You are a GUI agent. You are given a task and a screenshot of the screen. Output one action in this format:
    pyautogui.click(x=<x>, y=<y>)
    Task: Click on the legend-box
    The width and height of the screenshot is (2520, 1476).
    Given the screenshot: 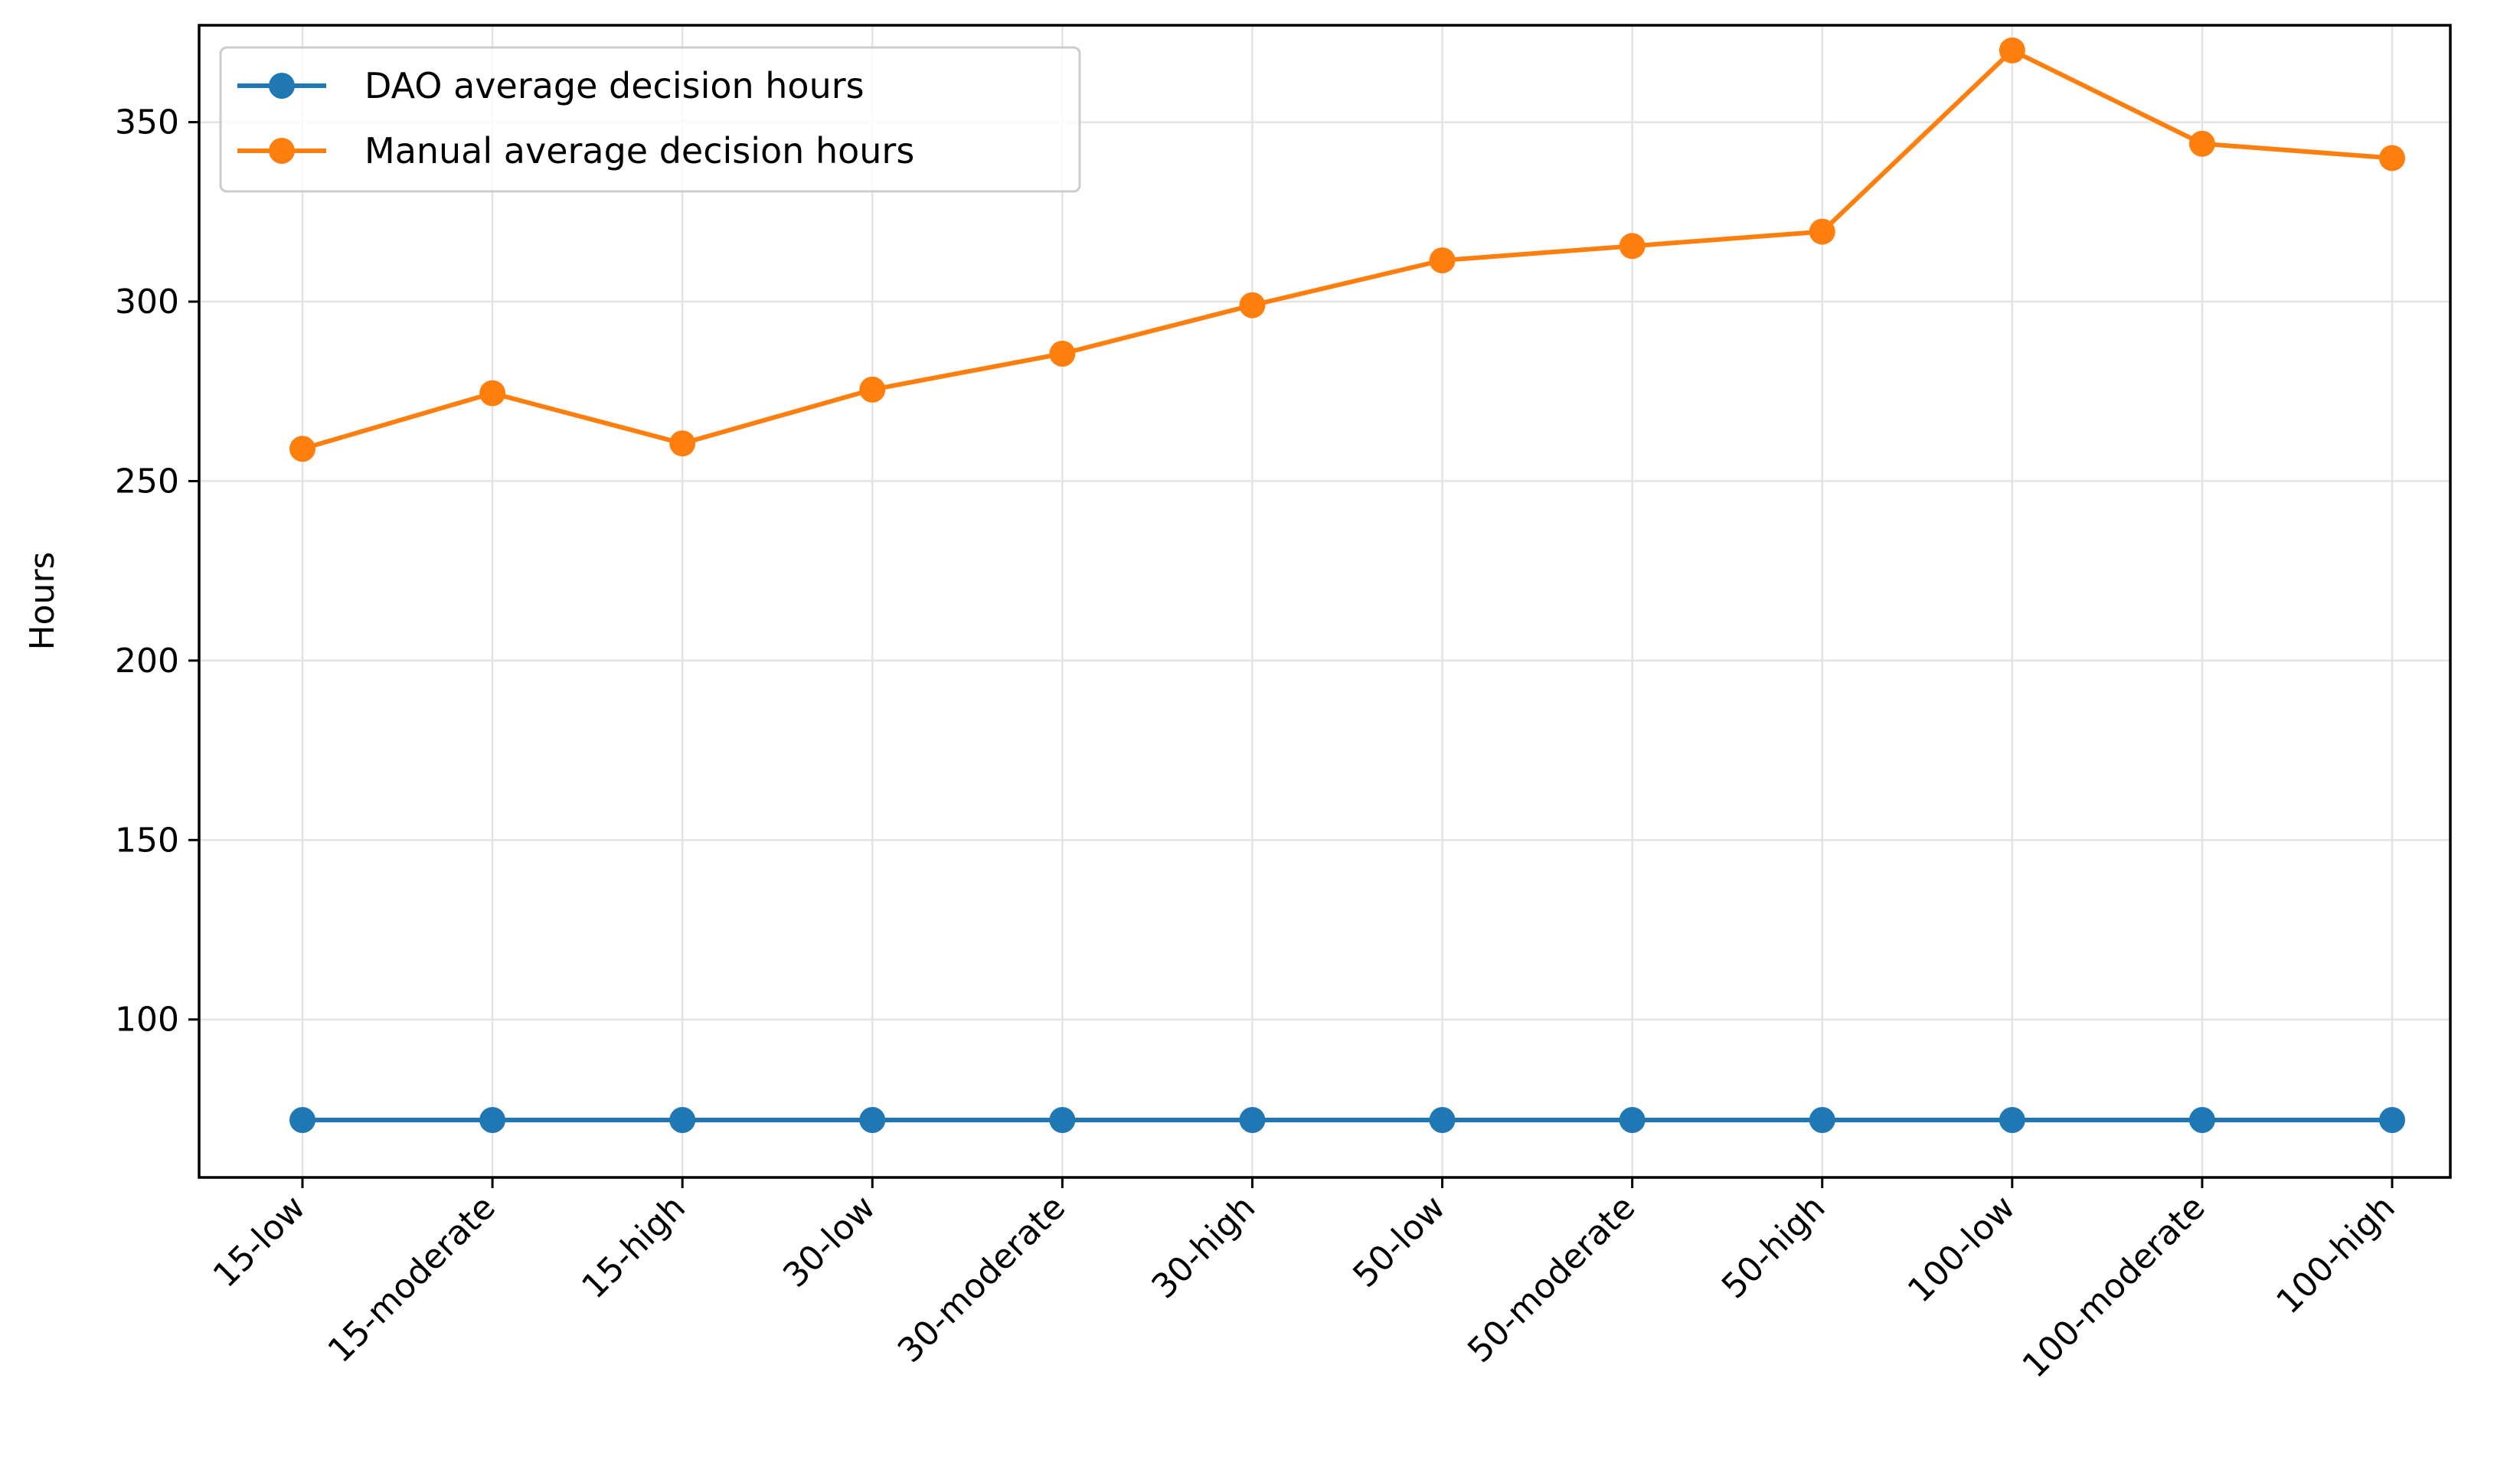 What is the action you would take?
    pyautogui.click(x=650, y=119)
    